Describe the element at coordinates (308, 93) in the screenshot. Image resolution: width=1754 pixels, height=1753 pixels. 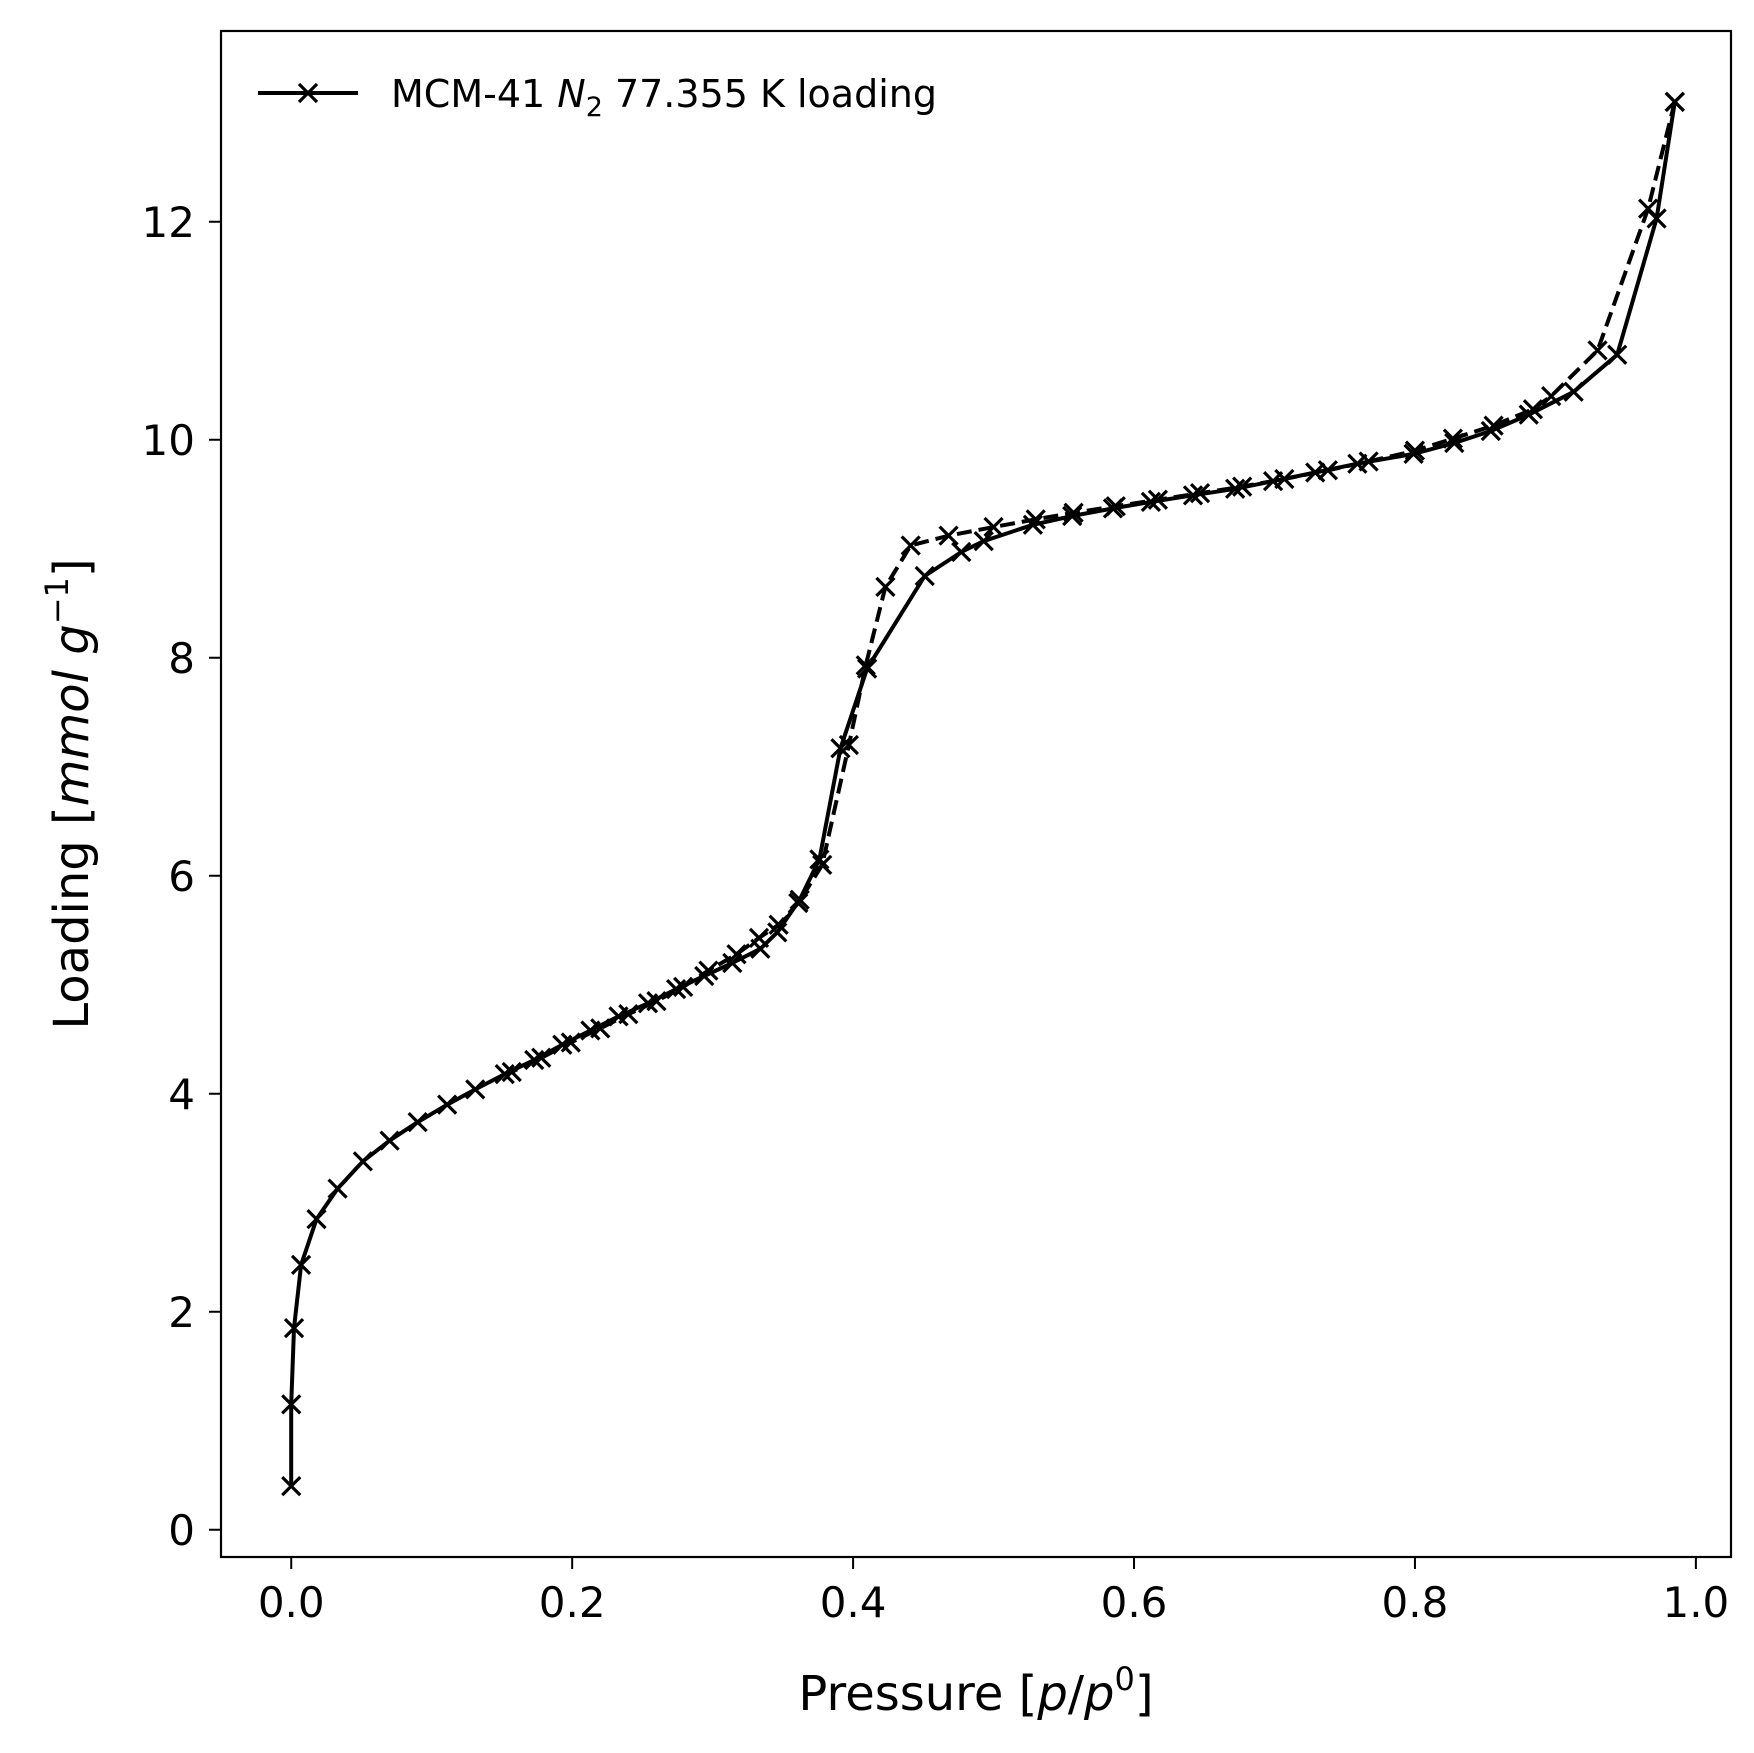
I see `legend-marker-x` at that location.